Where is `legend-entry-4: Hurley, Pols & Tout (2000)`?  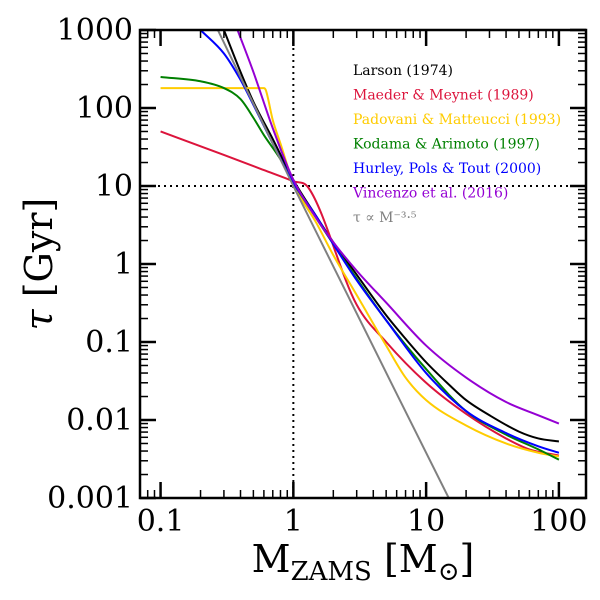
legend-entry-4: Hurley, Pols & Tout (2000) is located at coordinates (447, 169).